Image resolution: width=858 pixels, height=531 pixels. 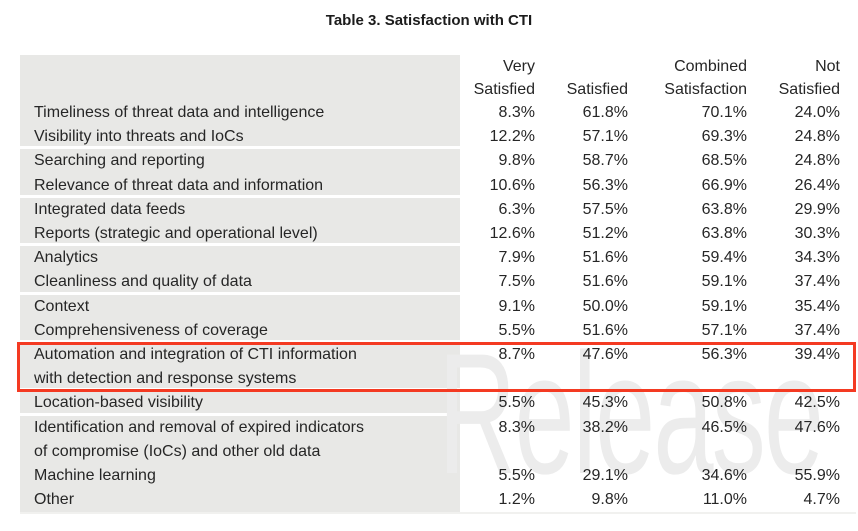 What do you see at coordinates (240, 161) in the screenshot?
I see `row-label: Searching and reporting` at bounding box center [240, 161].